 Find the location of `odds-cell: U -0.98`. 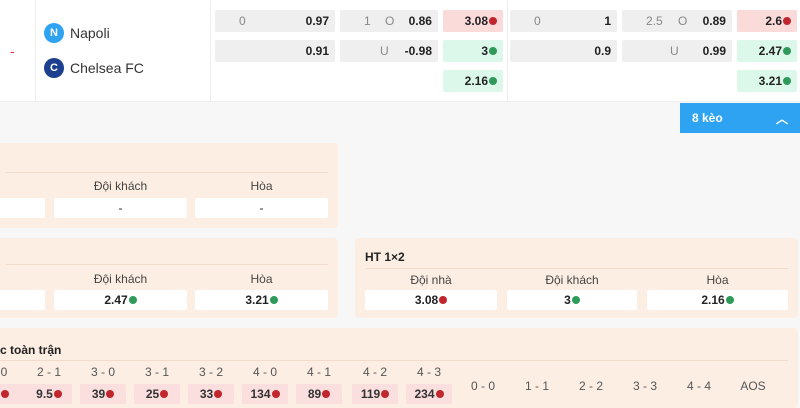

odds-cell: U -0.98 is located at coordinates (389, 51).